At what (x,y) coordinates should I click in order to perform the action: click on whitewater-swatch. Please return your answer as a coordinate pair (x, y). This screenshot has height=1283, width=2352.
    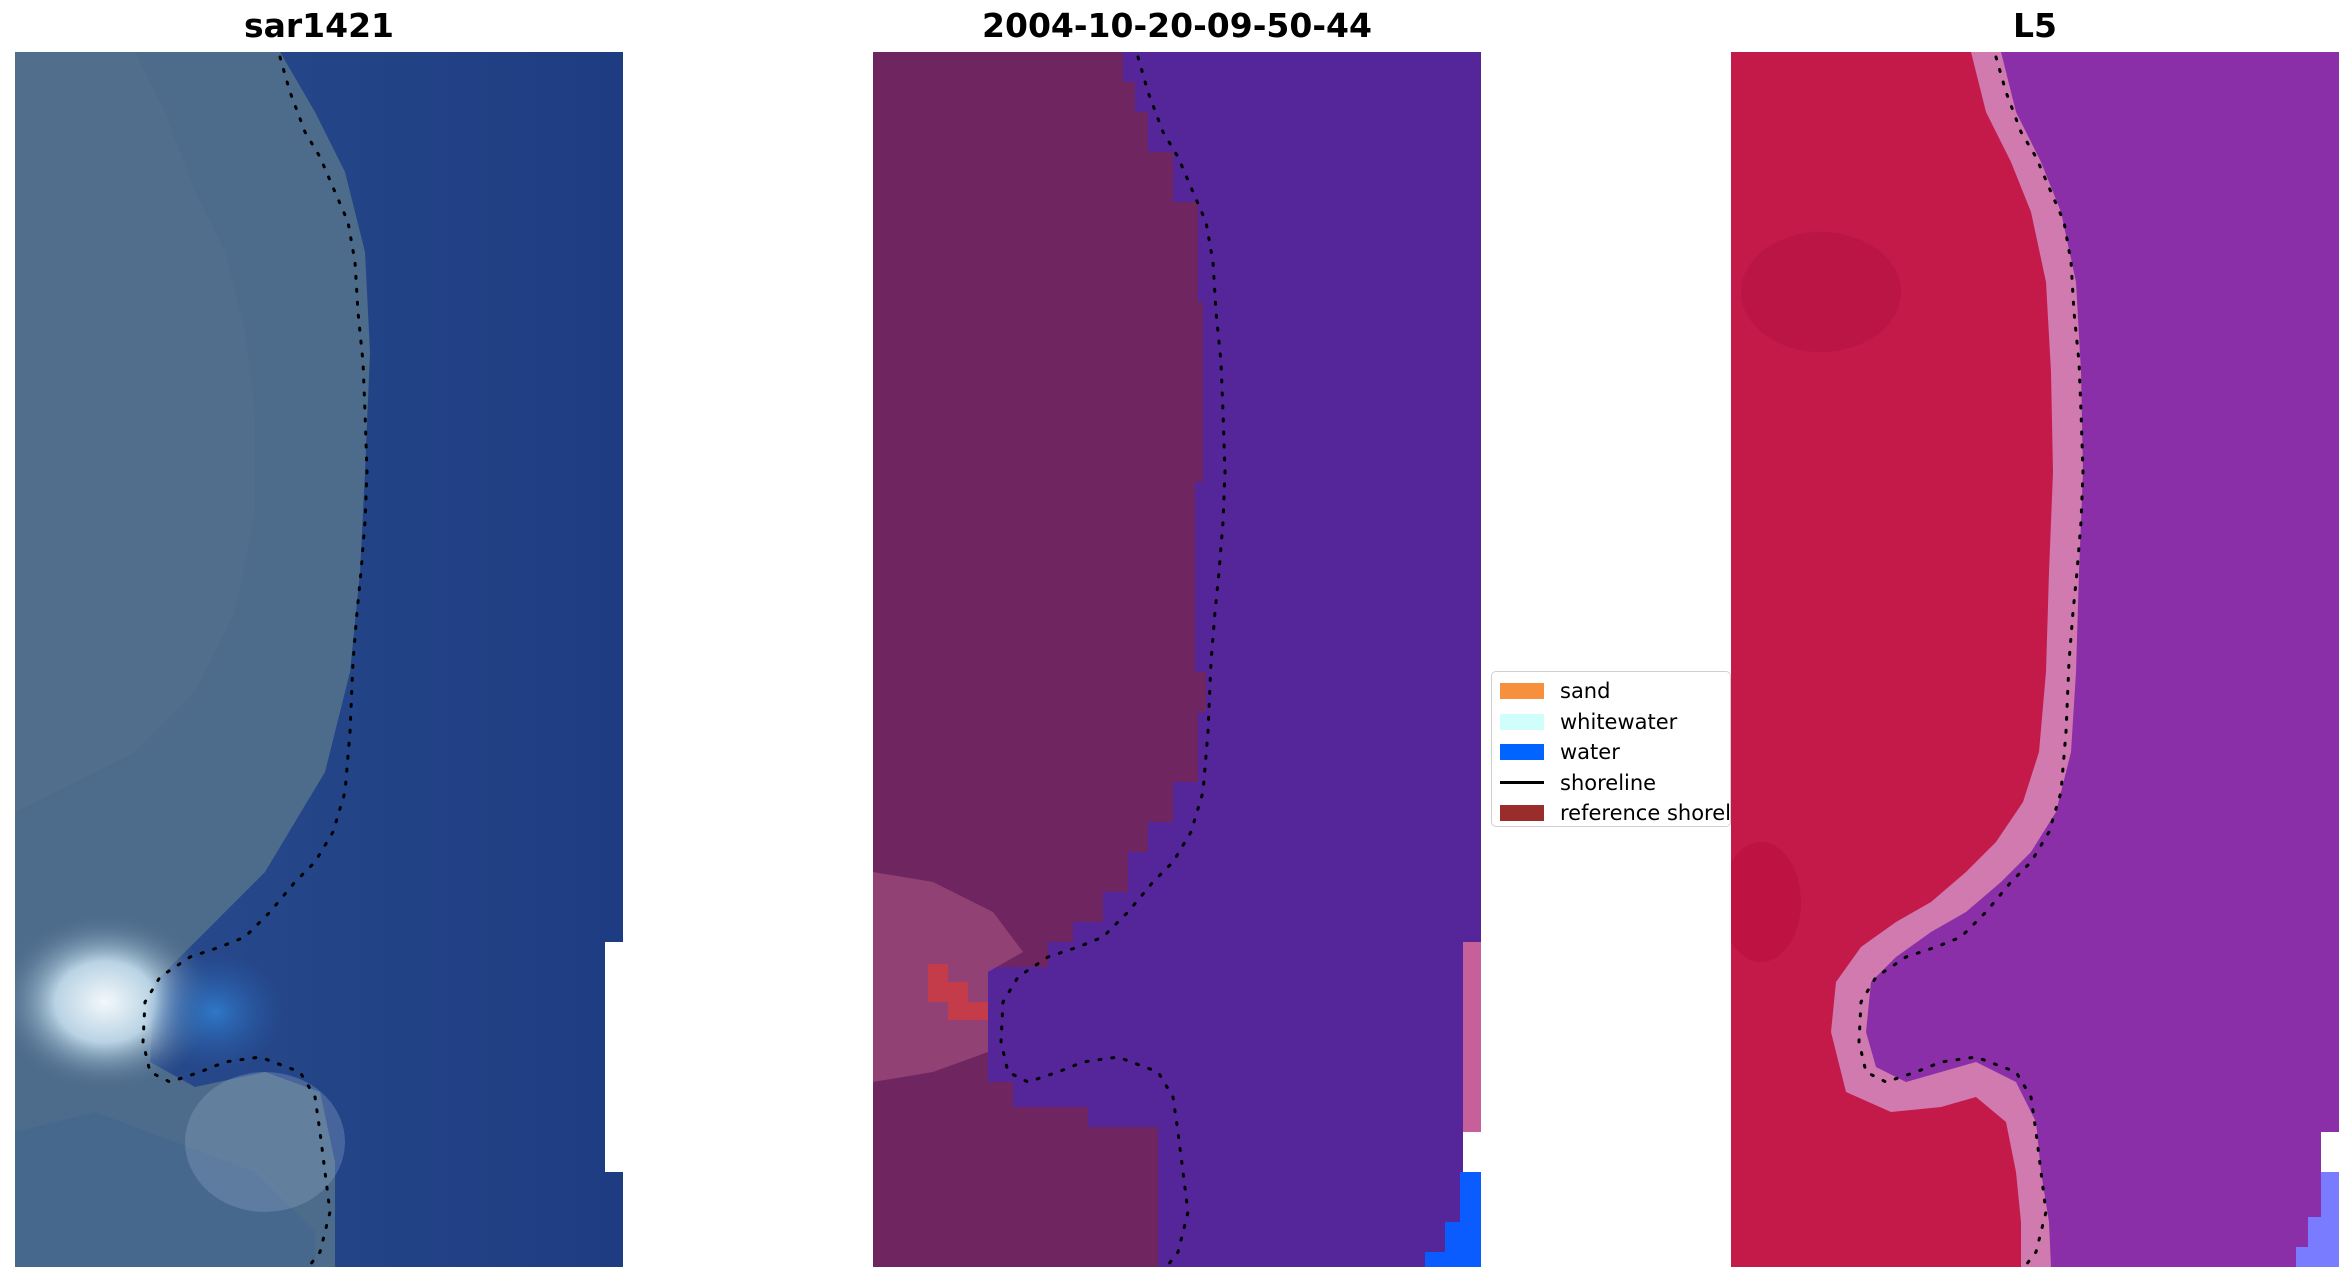
    Looking at the image, I should click on (1522, 721).